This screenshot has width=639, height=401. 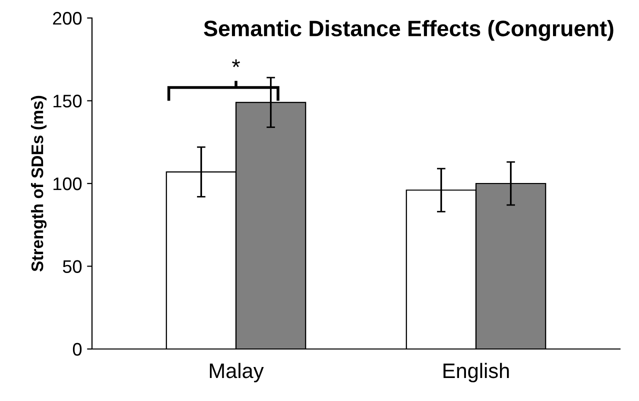 I want to click on chart-title: Semantic Distance Effects (Congruent), so click(x=409, y=30).